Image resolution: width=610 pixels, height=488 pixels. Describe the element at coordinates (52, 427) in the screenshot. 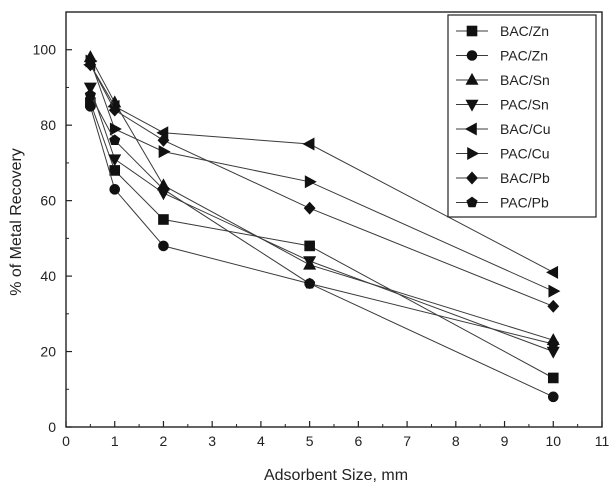

I see `y-tick-label: 0` at that location.